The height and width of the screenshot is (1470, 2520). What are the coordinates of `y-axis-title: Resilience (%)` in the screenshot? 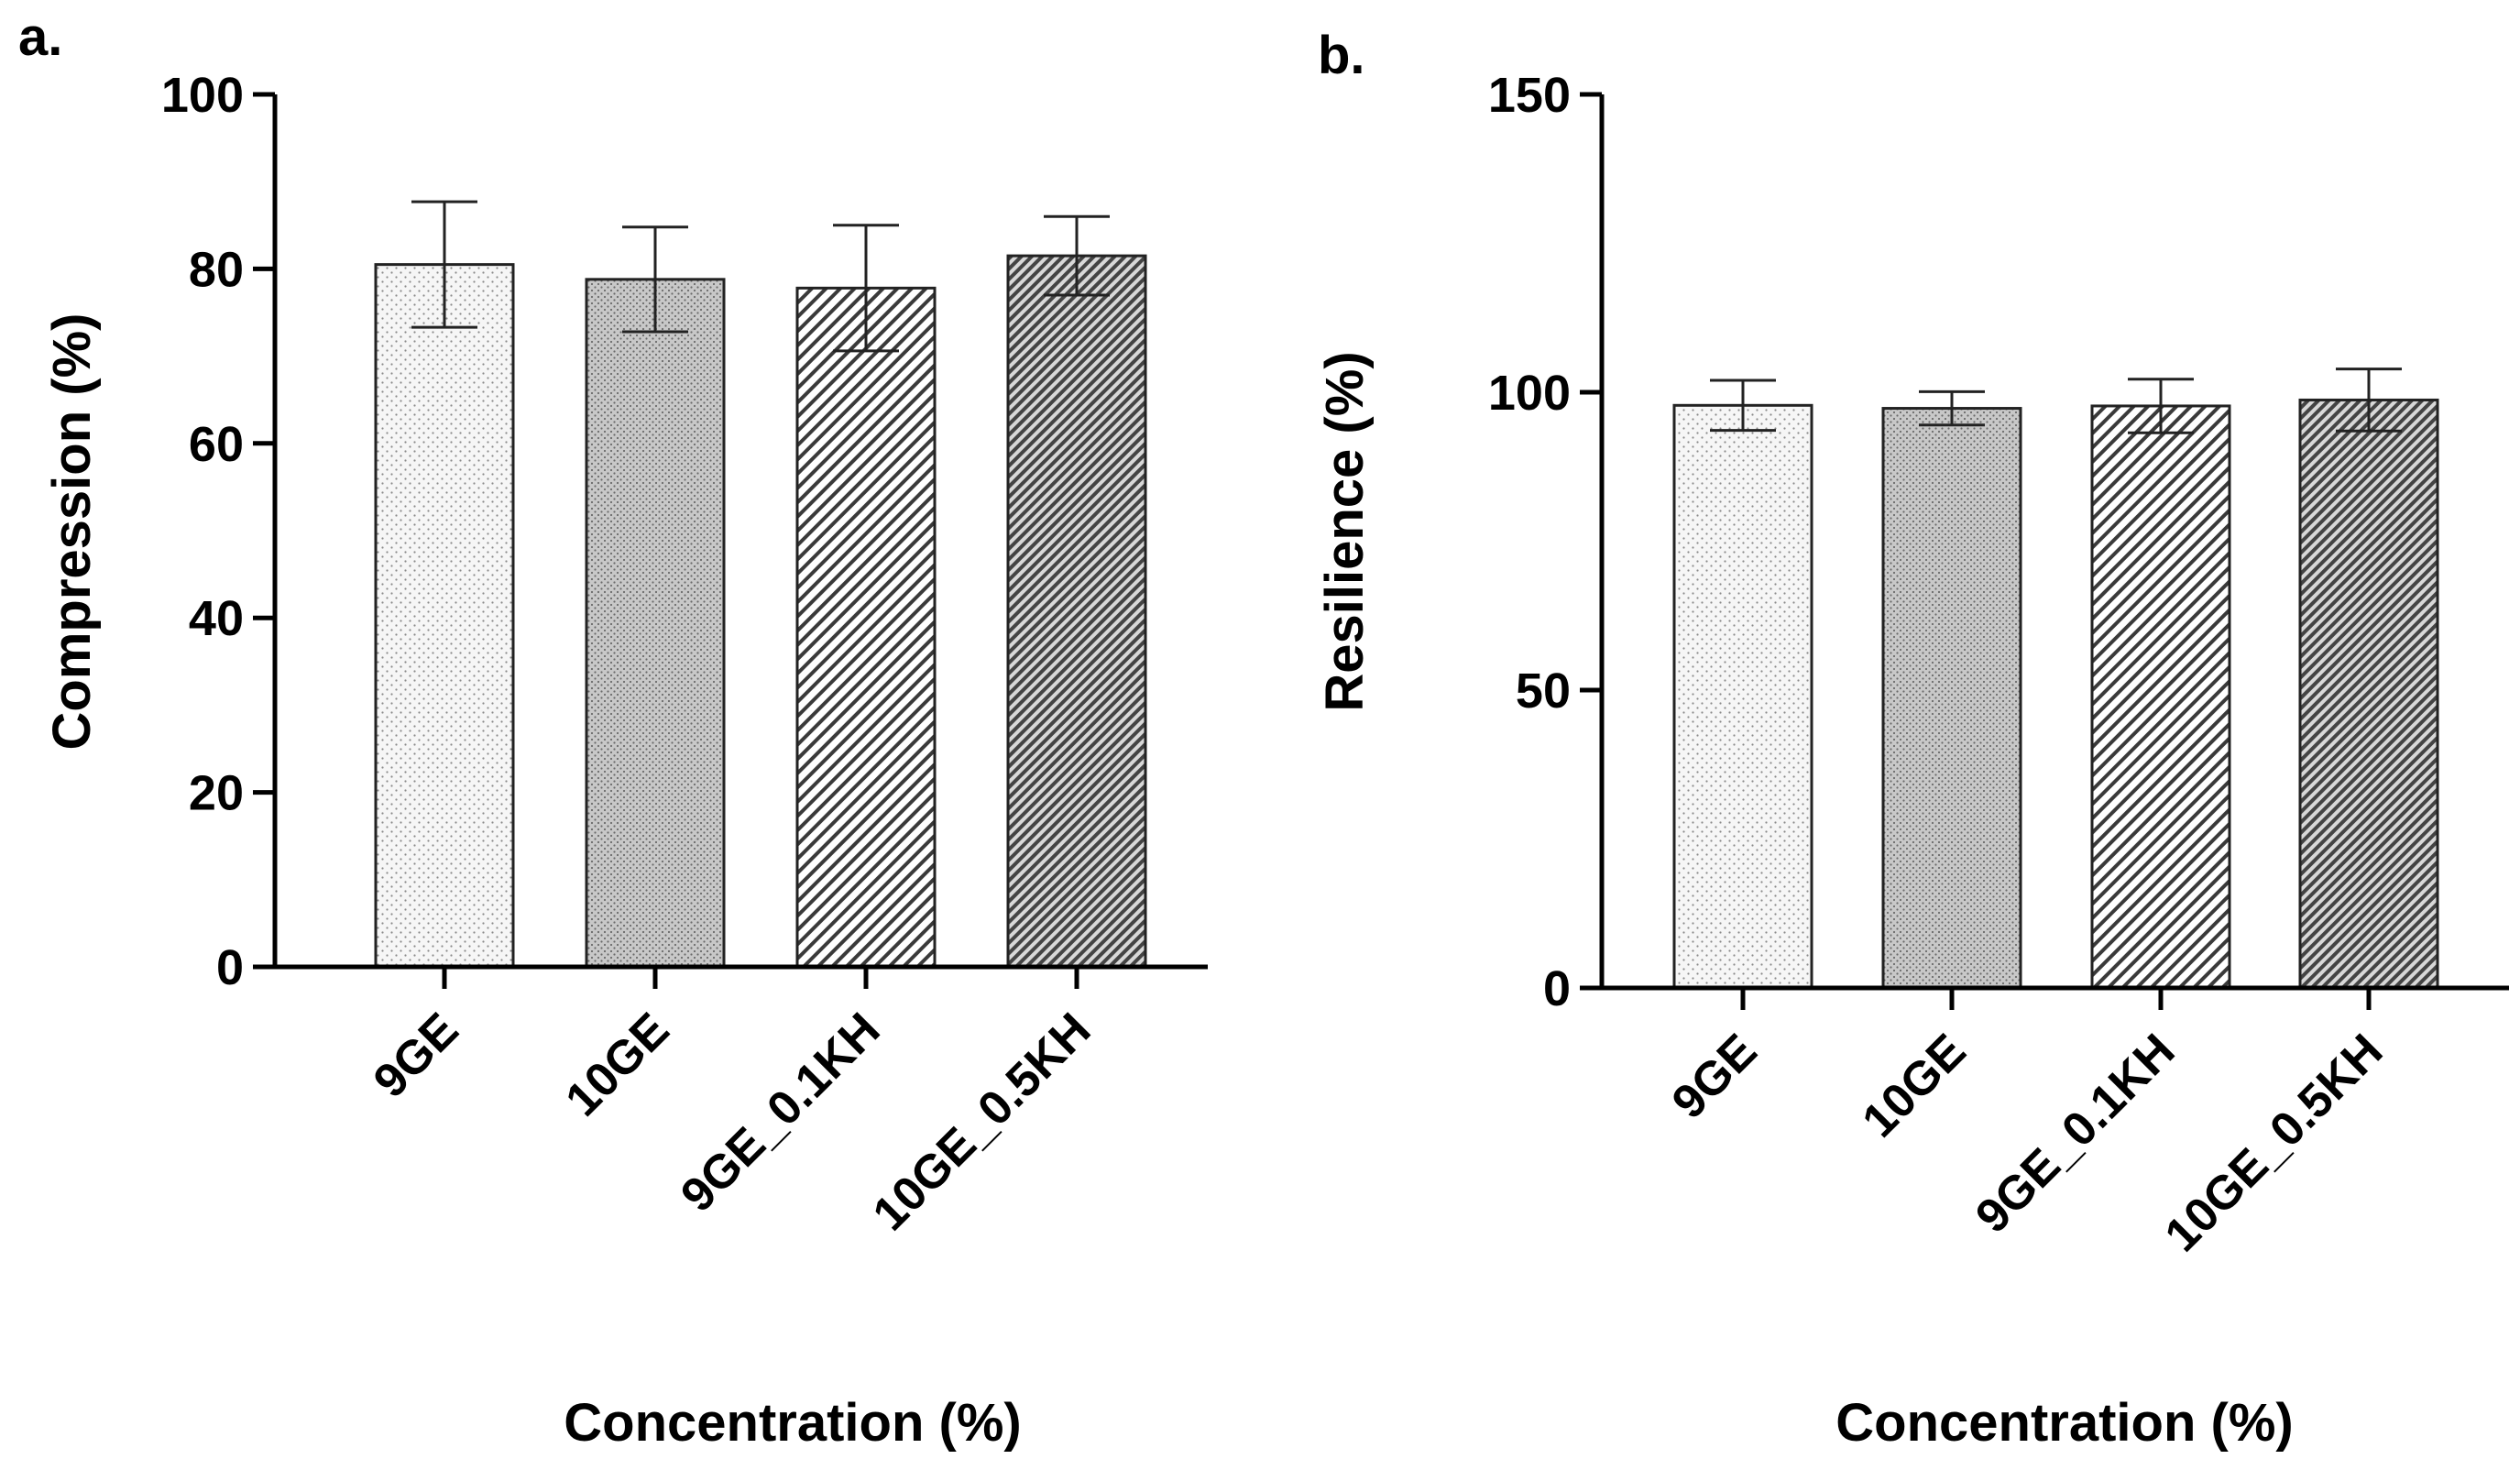 It's located at (1345, 531).